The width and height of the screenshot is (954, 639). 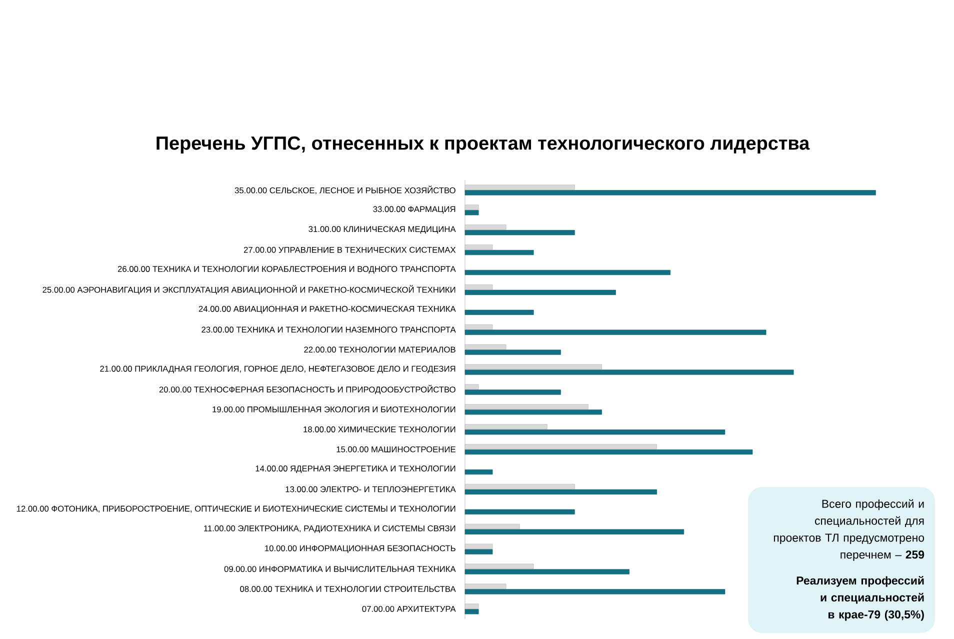 I want to click on y-tick-label: 10.00.00 ИНФОРМАЦИОННАЯ БЕЗОПАСНОСТЬ, so click(x=360, y=549).